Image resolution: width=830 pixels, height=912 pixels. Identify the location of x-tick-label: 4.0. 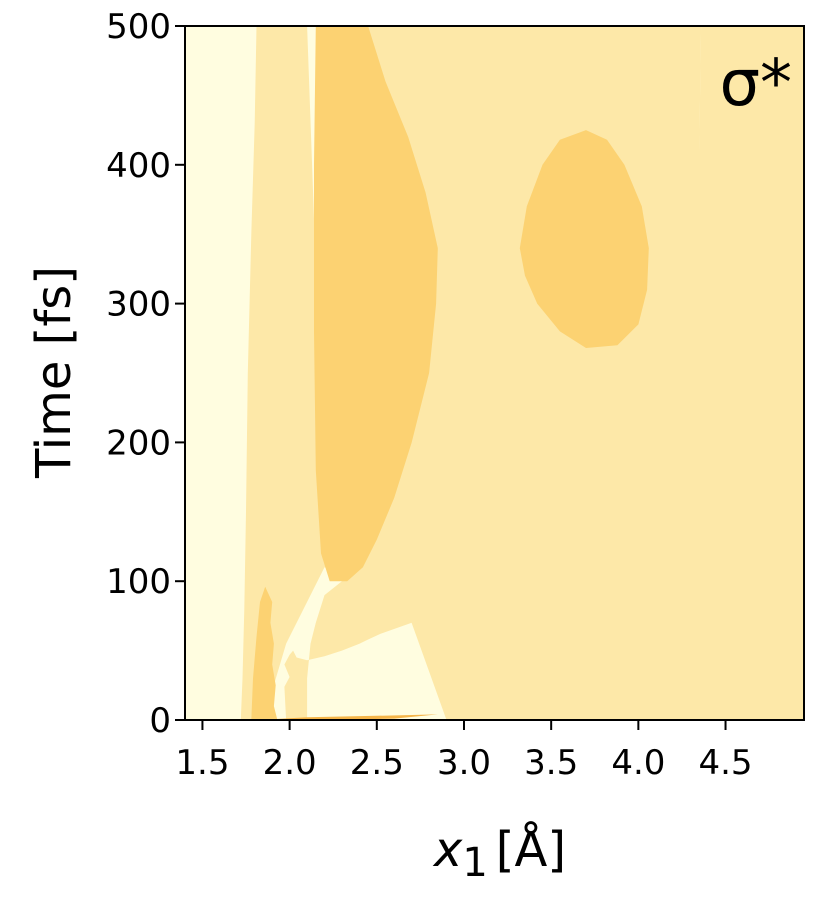
(638, 763).